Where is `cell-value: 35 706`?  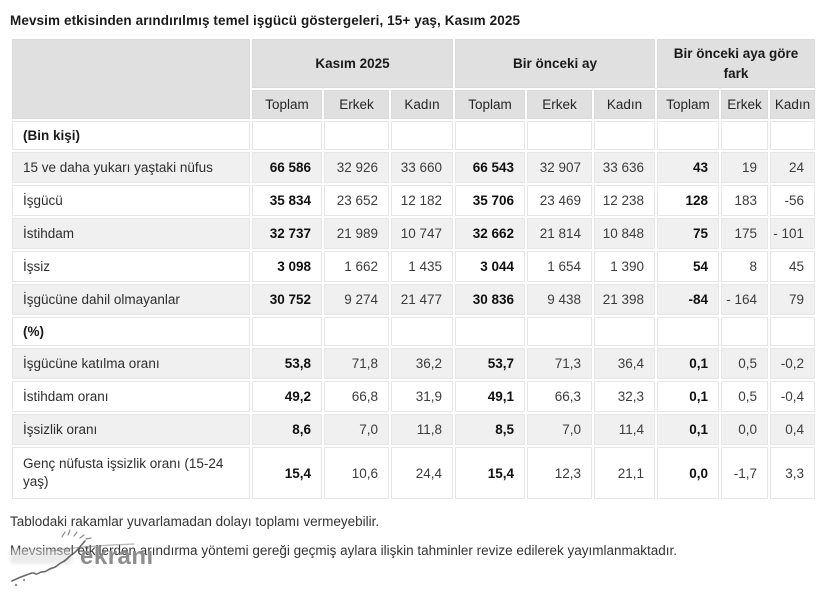
cell-value: 35 706 is located at coordinates (490, 200).